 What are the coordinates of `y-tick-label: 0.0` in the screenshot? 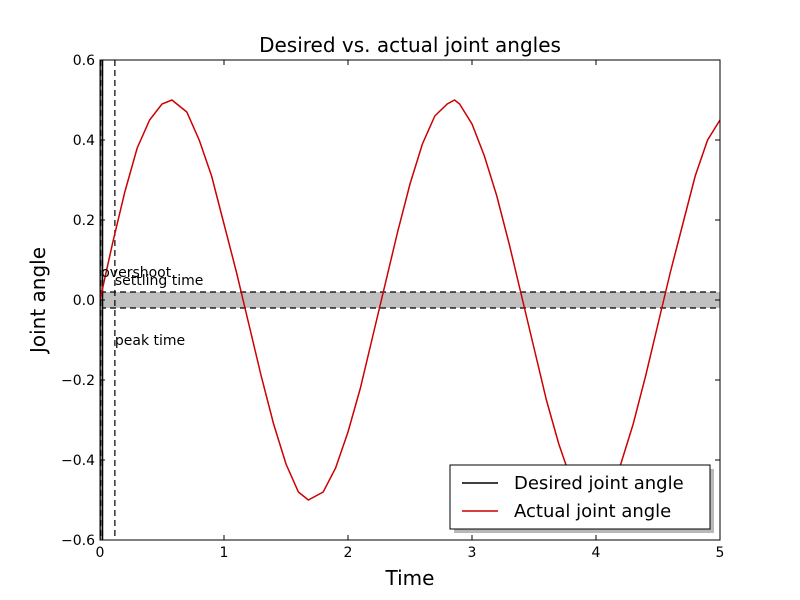 It's located at (84, 301).